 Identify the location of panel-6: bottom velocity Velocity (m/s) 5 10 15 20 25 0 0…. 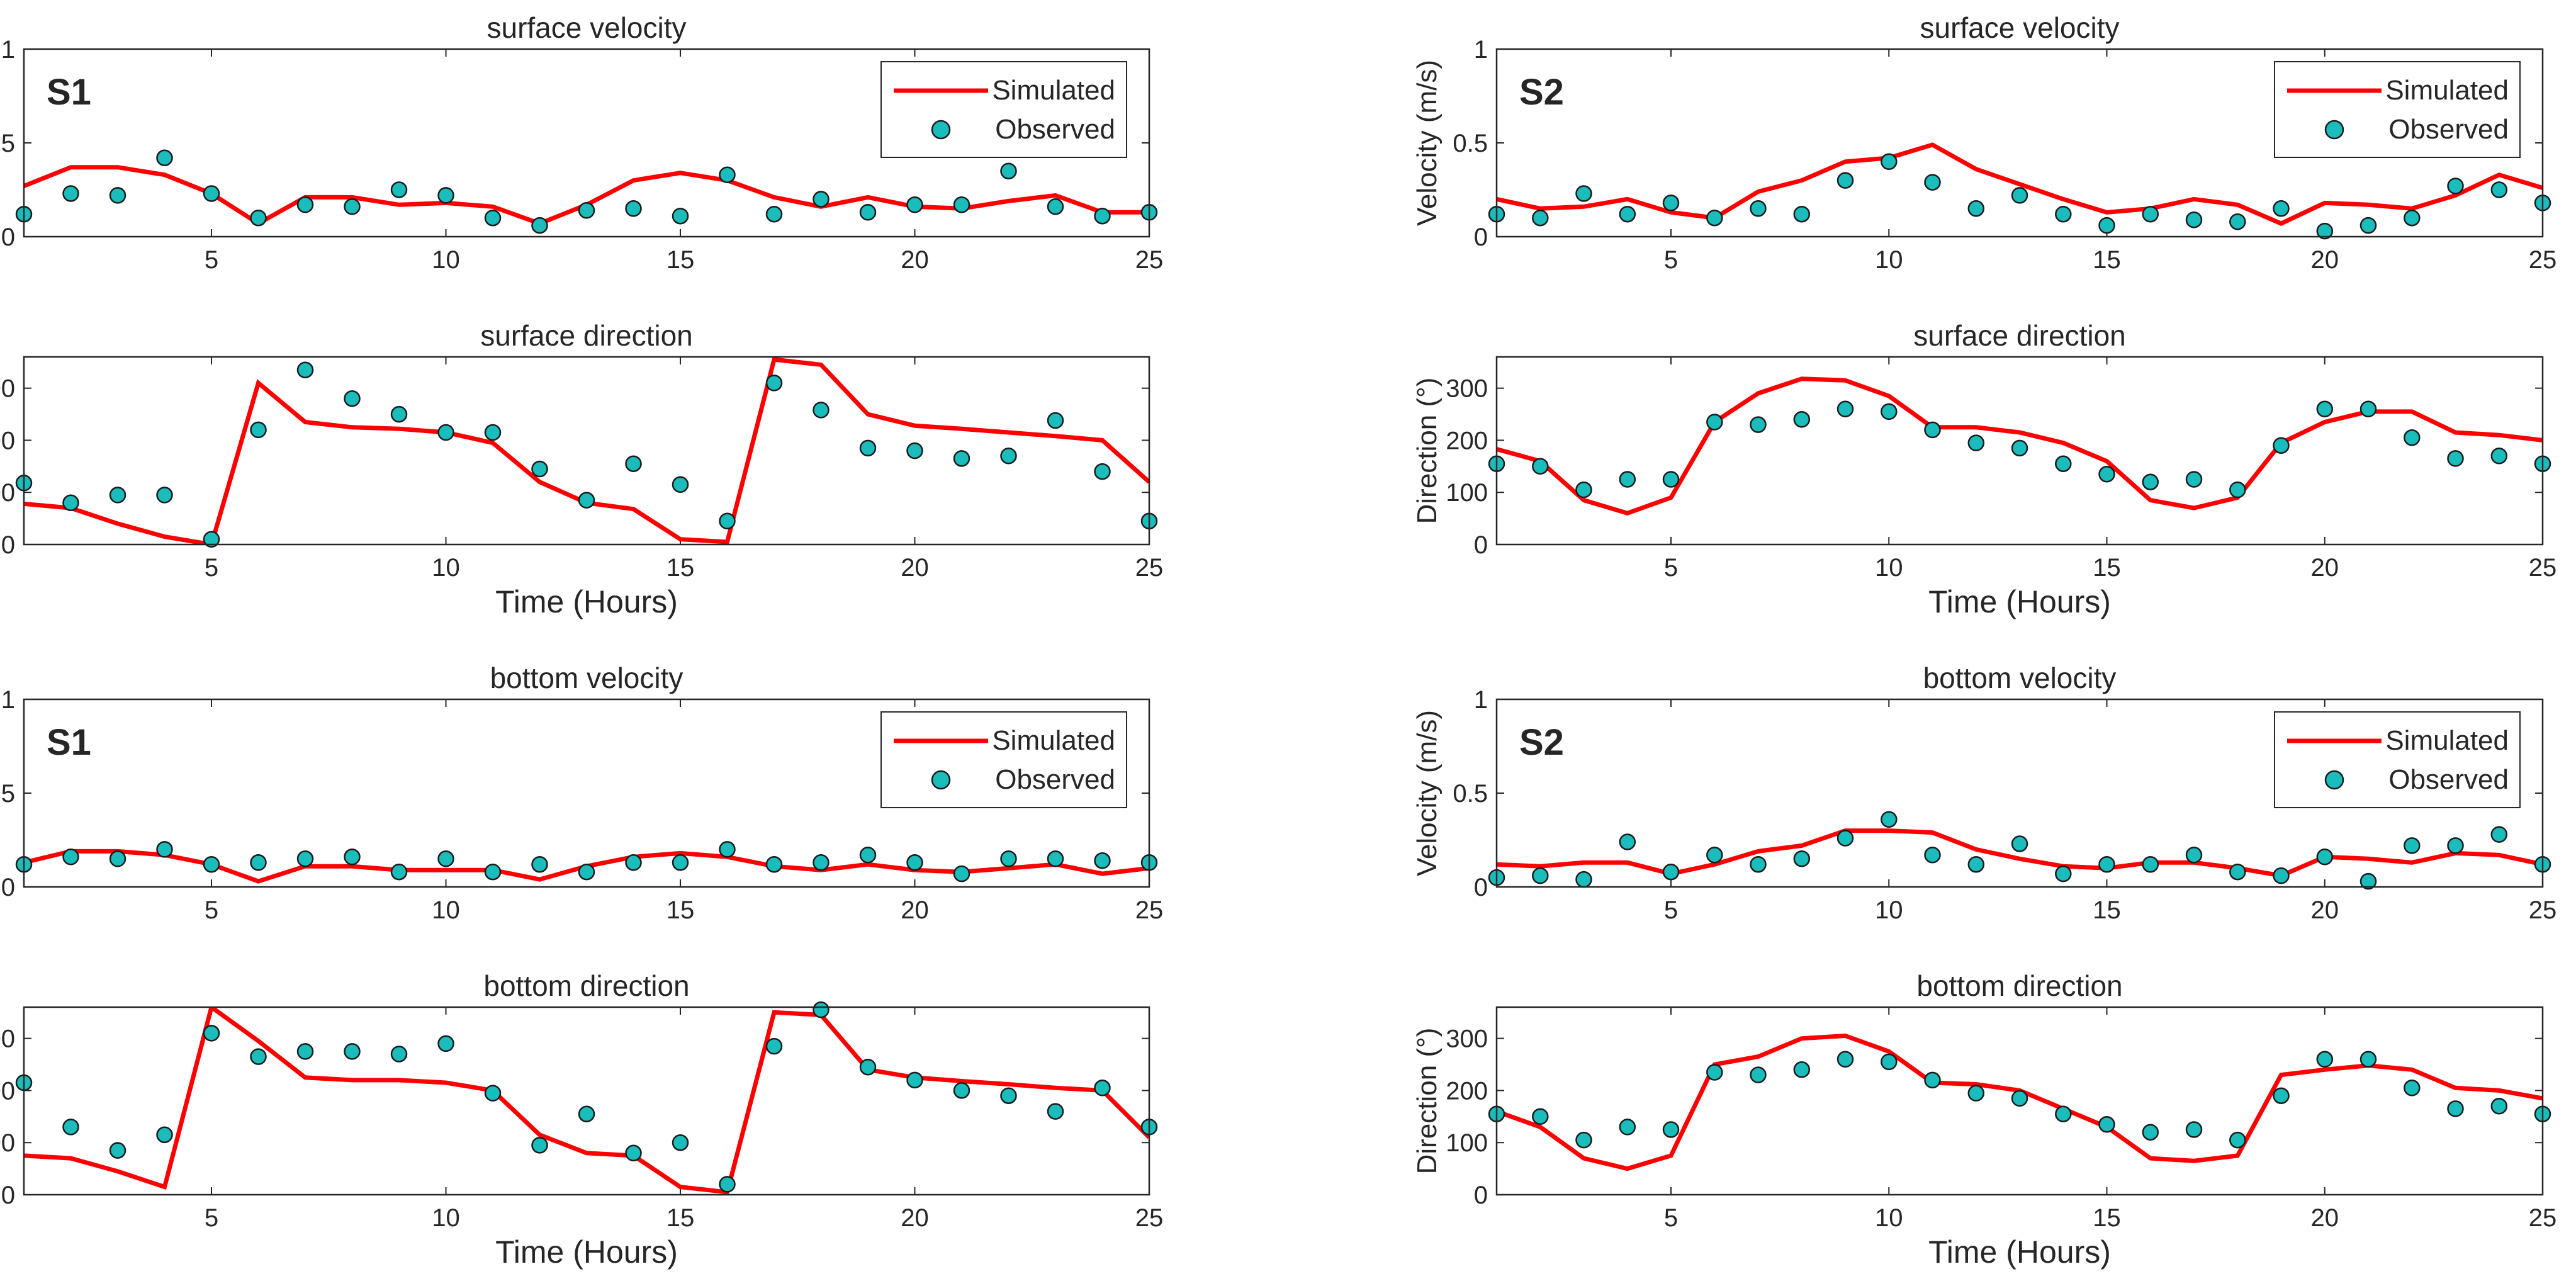
(1984, 793).